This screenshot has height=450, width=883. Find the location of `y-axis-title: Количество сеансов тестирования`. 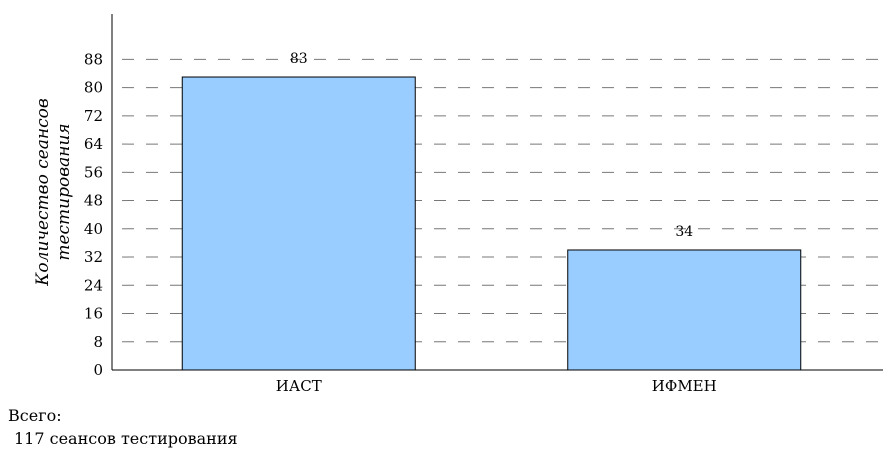

y-axis-title: Количество сеансов тестирования is located at coordinates (53, 192).